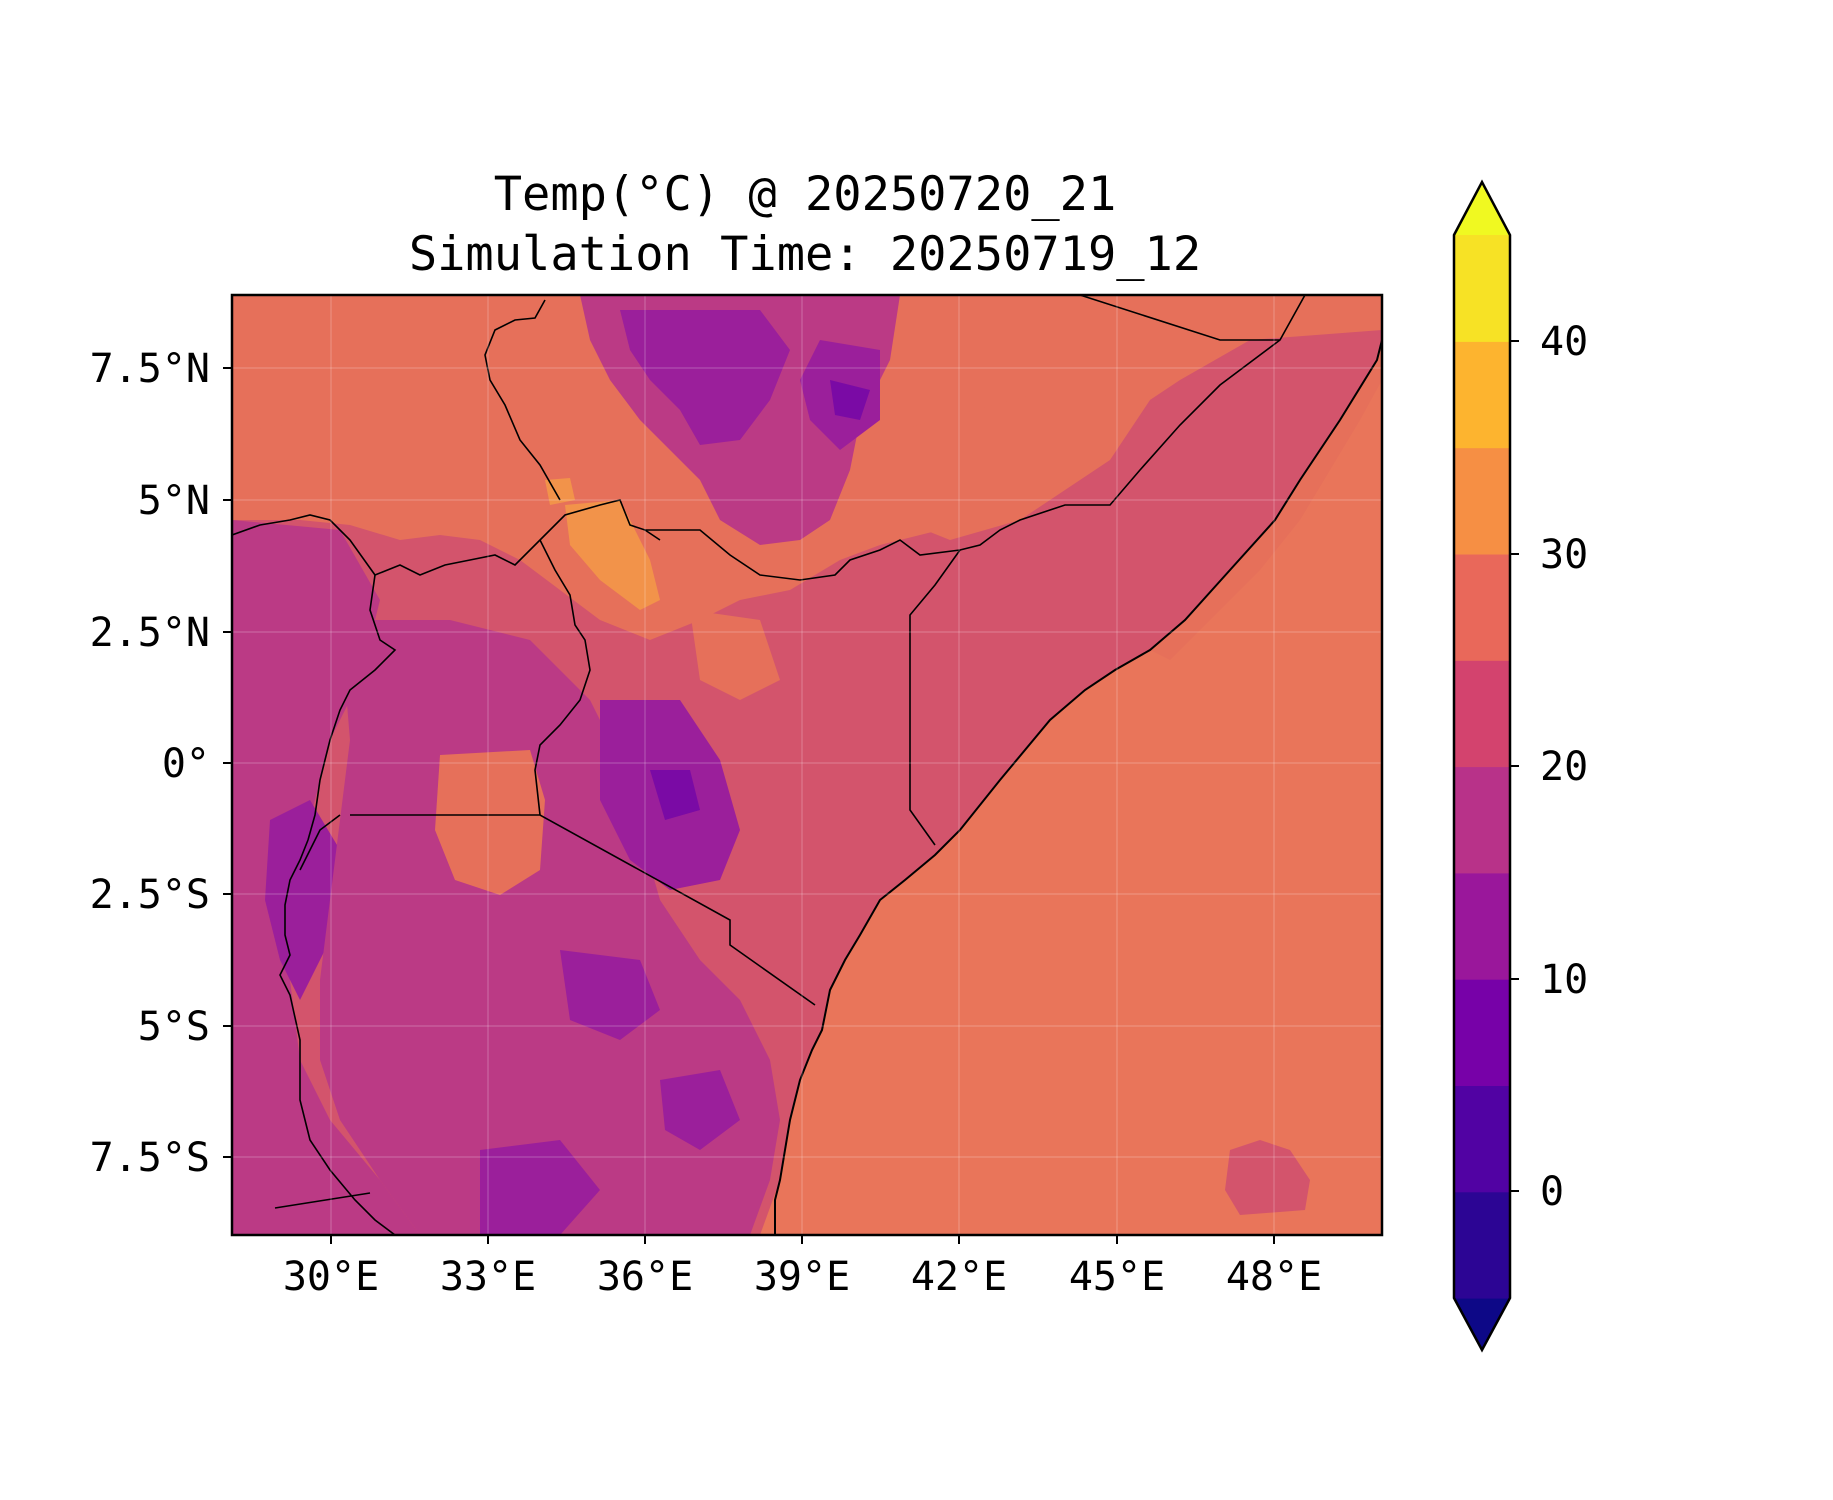 The height and width of the screenshot is (1500, 1833). Describe the element at coordinates (1482, 1324) in the screenshot. I see `colorbar-extend-low` at that location.